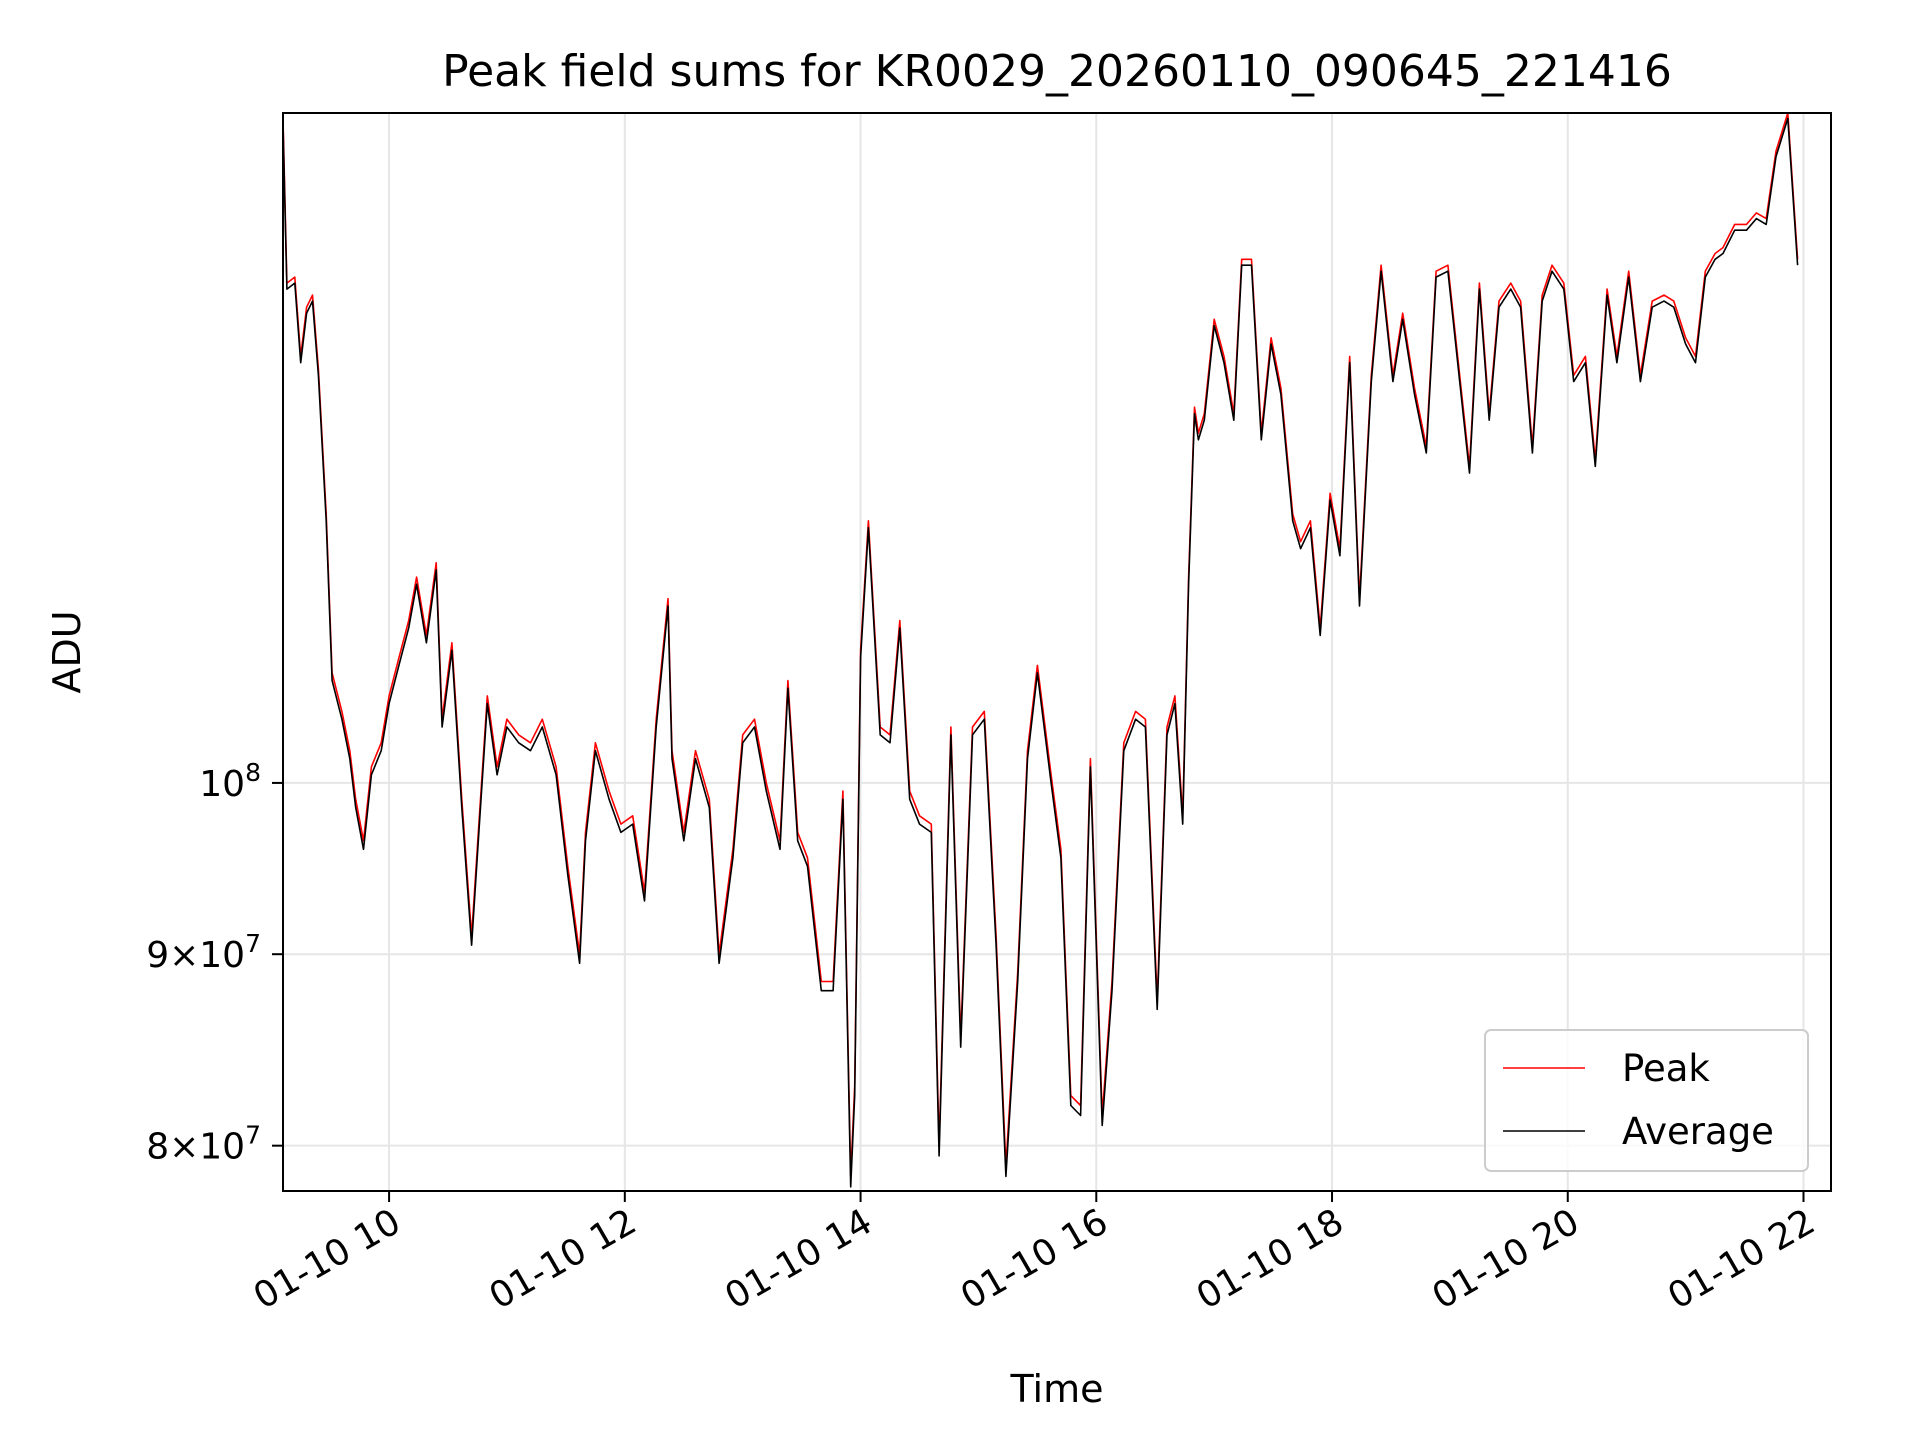 This screenshot has width=1920, height=1440. What do you see at coordinates (67, 651) in the screenshot?
I see `y-axis-label: ADU` at bounding box center [67, 651].